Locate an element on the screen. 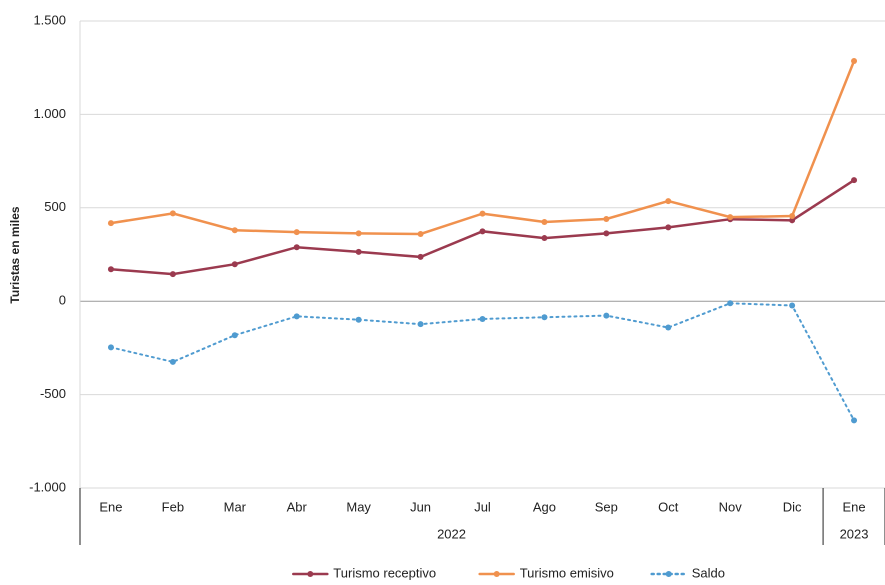 The image size is (885, 585). y-tick-label: 500 is located at coordinates (55, 206).